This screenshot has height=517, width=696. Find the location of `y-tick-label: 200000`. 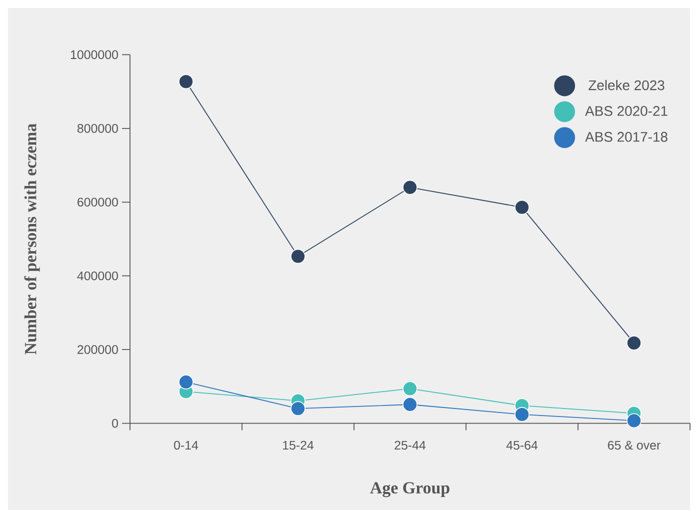

y-tick-label: 200000 is located at coordinates (98, 349).